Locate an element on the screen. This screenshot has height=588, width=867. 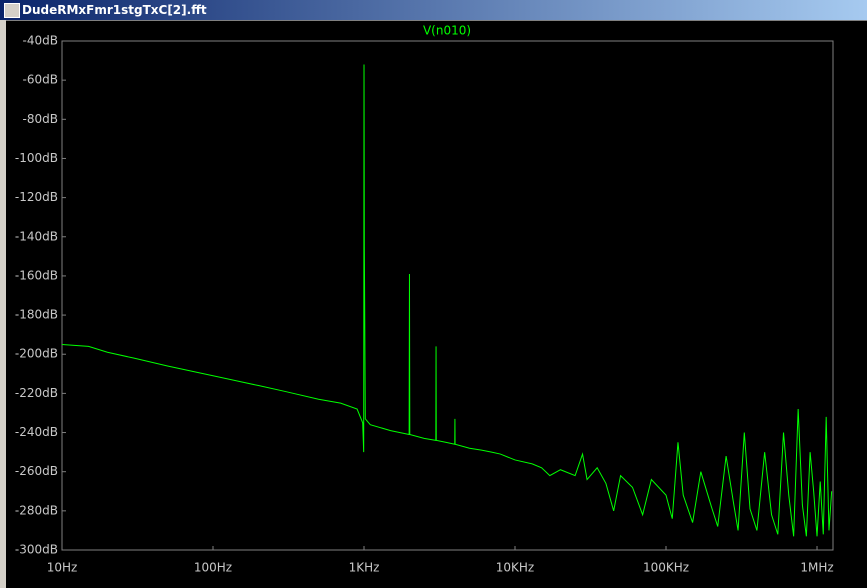
y-tick-label: -80dB is located at coordinates (40, 119).